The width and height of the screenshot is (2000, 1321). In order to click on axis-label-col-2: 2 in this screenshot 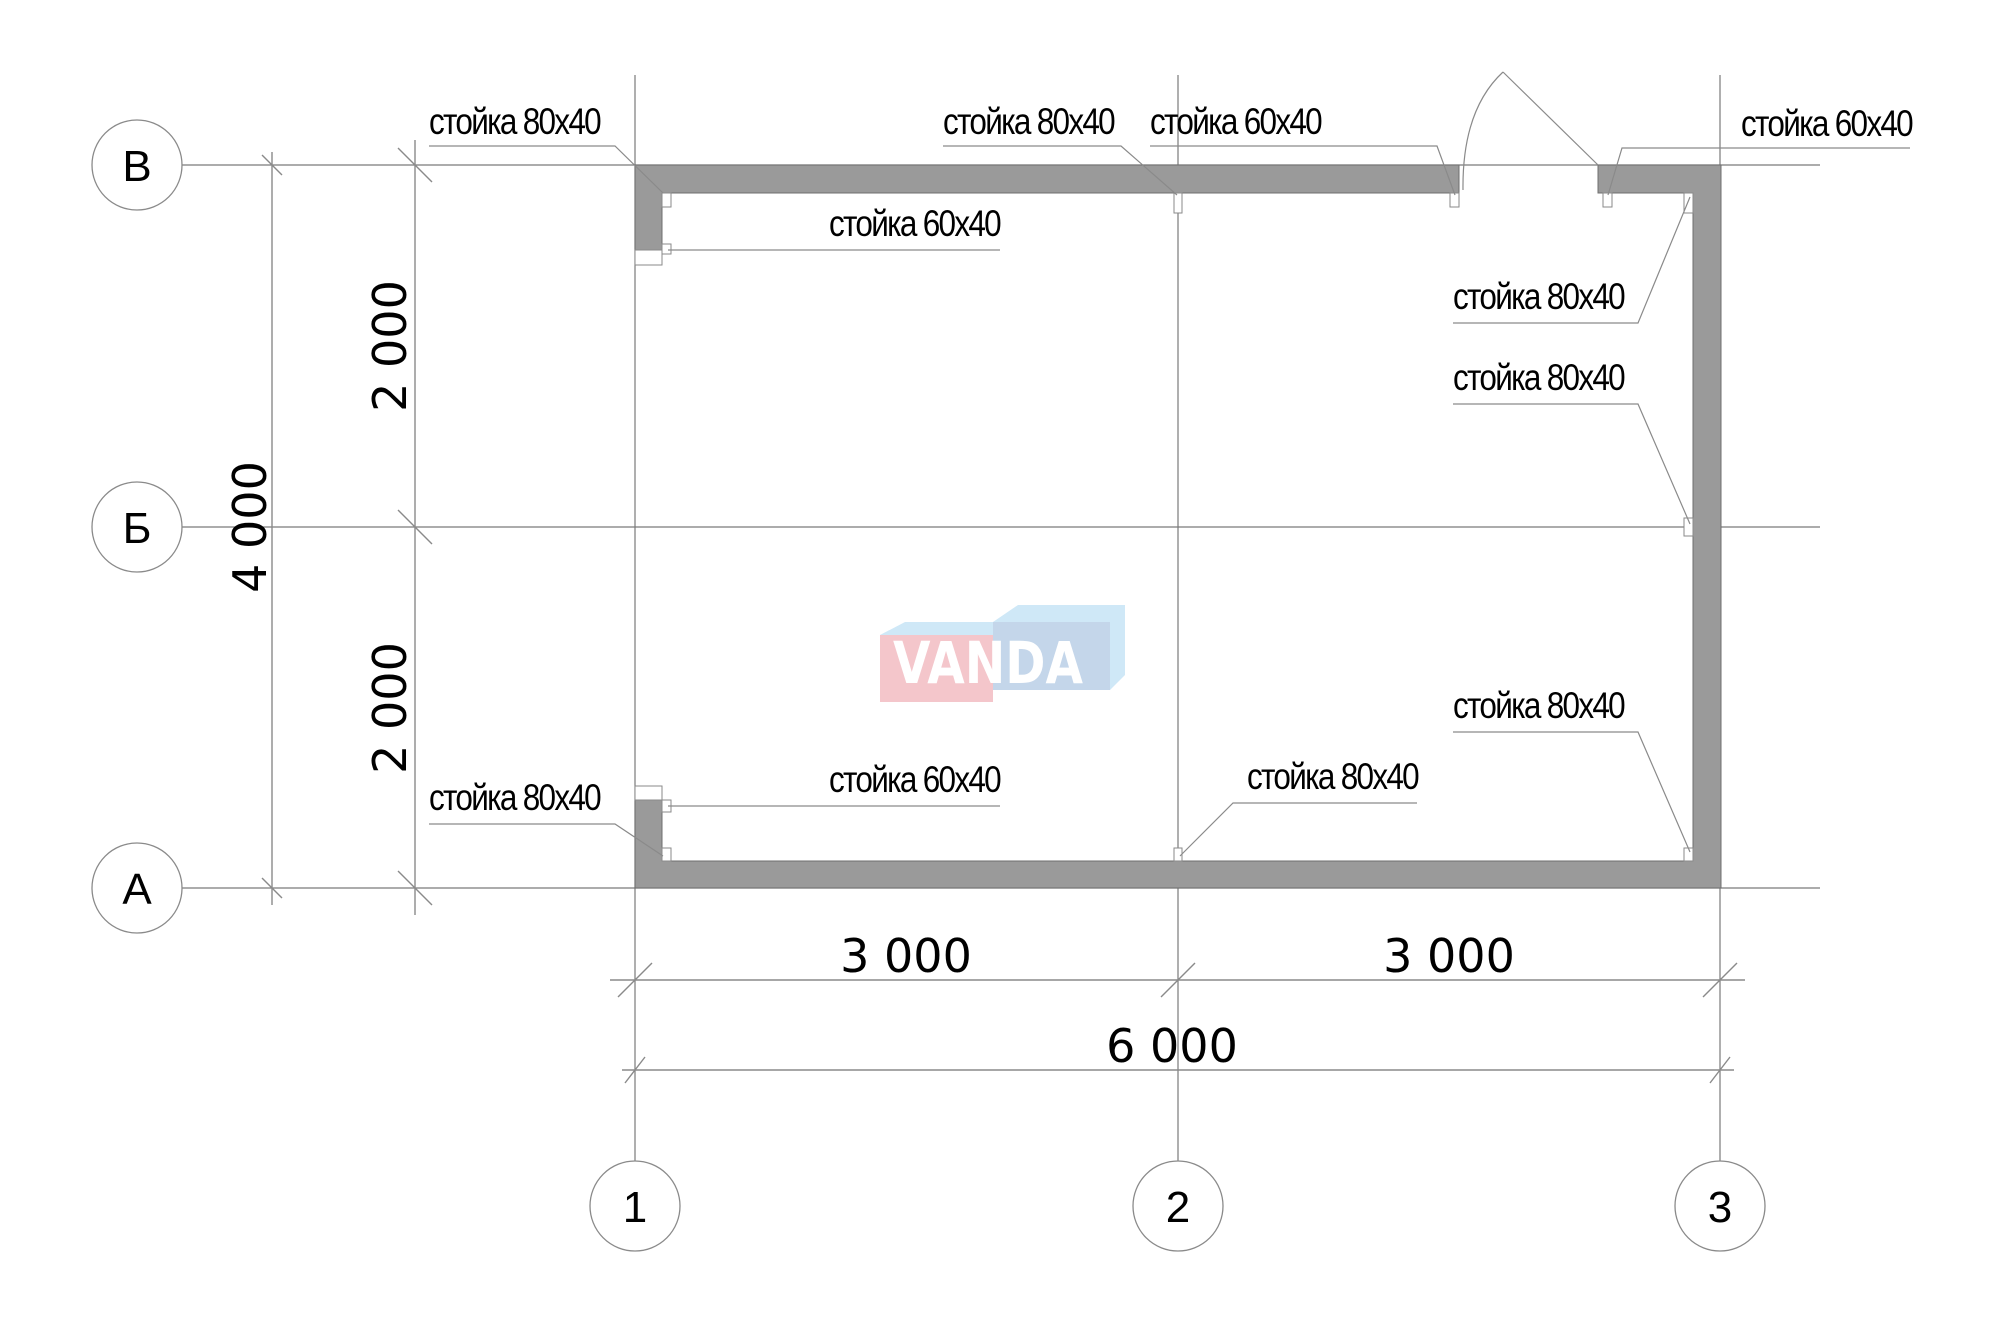, I will do `click(1178, 1207)`.